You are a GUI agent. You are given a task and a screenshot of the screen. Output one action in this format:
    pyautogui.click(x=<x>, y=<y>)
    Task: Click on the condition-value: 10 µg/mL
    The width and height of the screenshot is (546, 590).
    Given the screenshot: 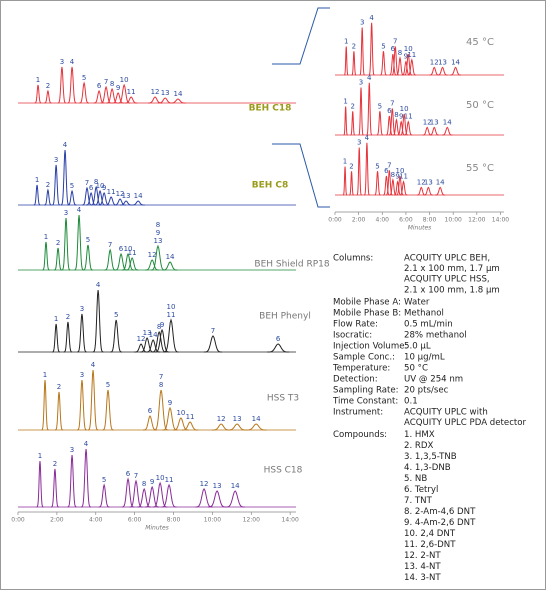 What is the action you would take?
    pyautogui.click(x=424, y=357)
    